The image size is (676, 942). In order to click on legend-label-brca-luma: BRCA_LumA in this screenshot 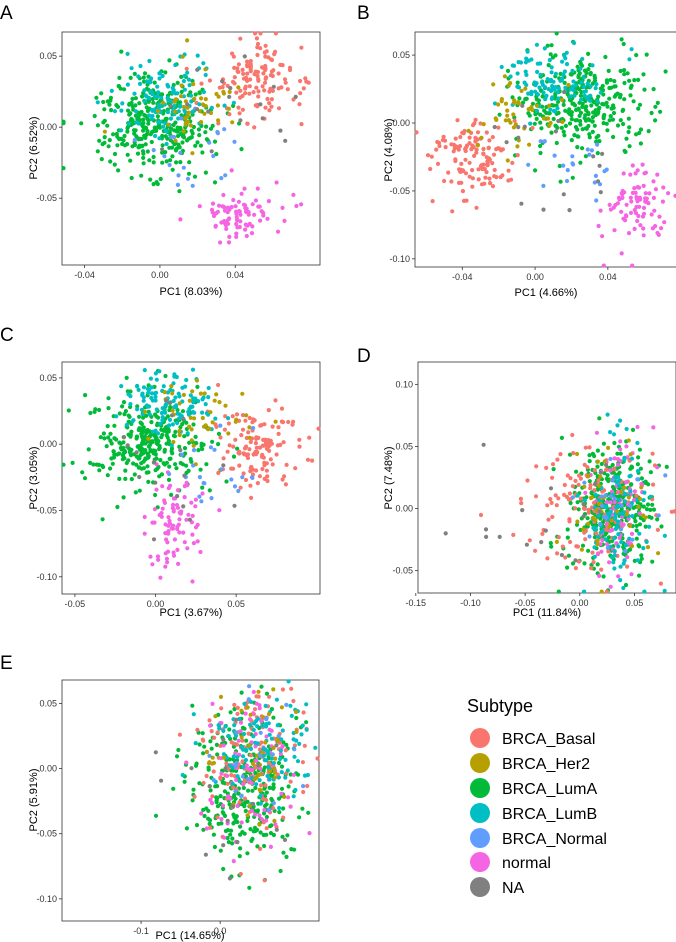, I will do `click(549, 789)`.